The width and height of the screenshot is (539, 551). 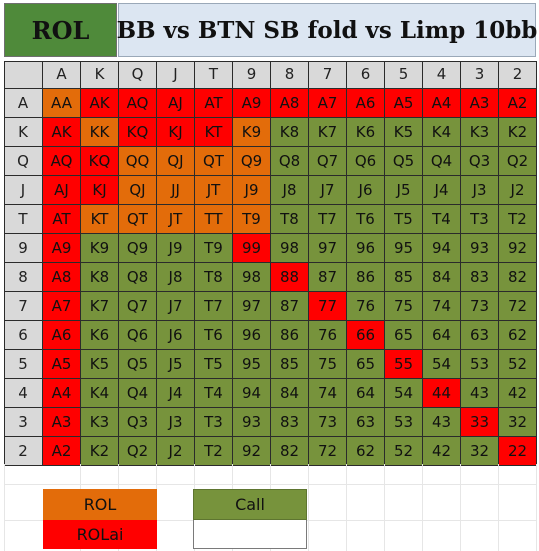 What do you see at coordinates (23, 422) in the screenshot?
I see `row-header-3: 3` at bounding box center [23, 422].